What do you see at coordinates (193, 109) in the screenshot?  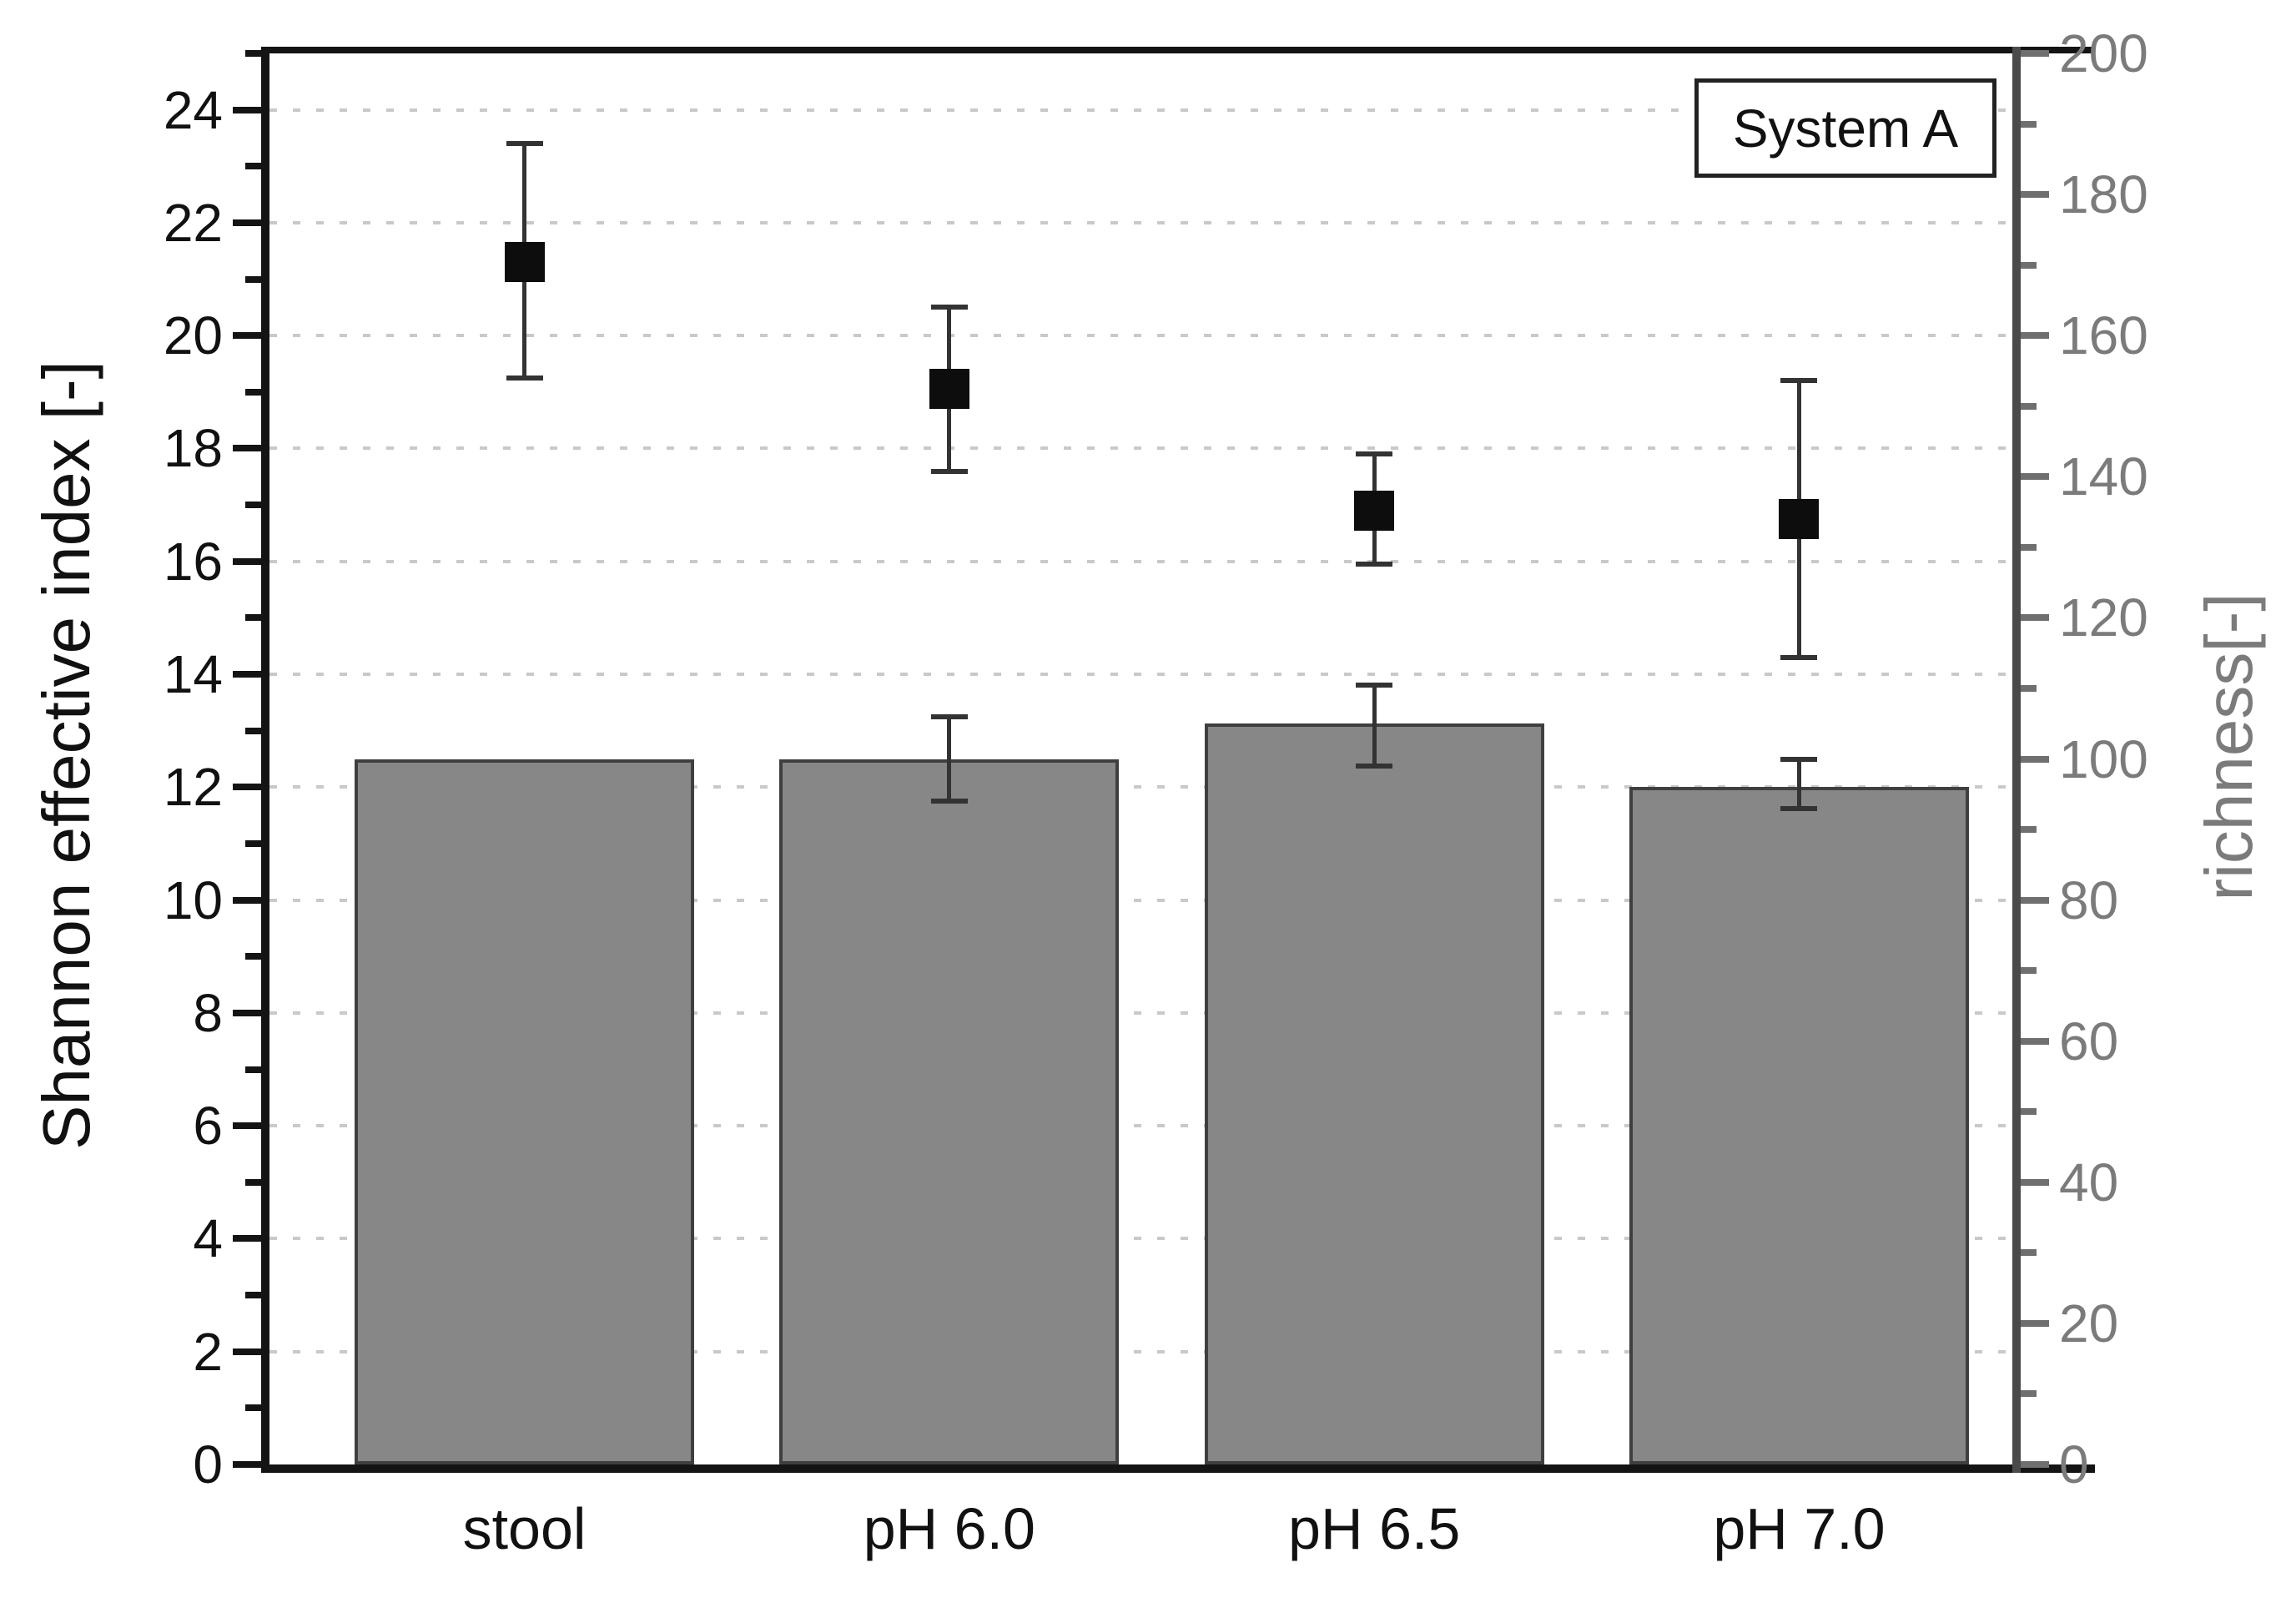 I see `left-axis-tick-label: 24` at bounding box center [193, 109].